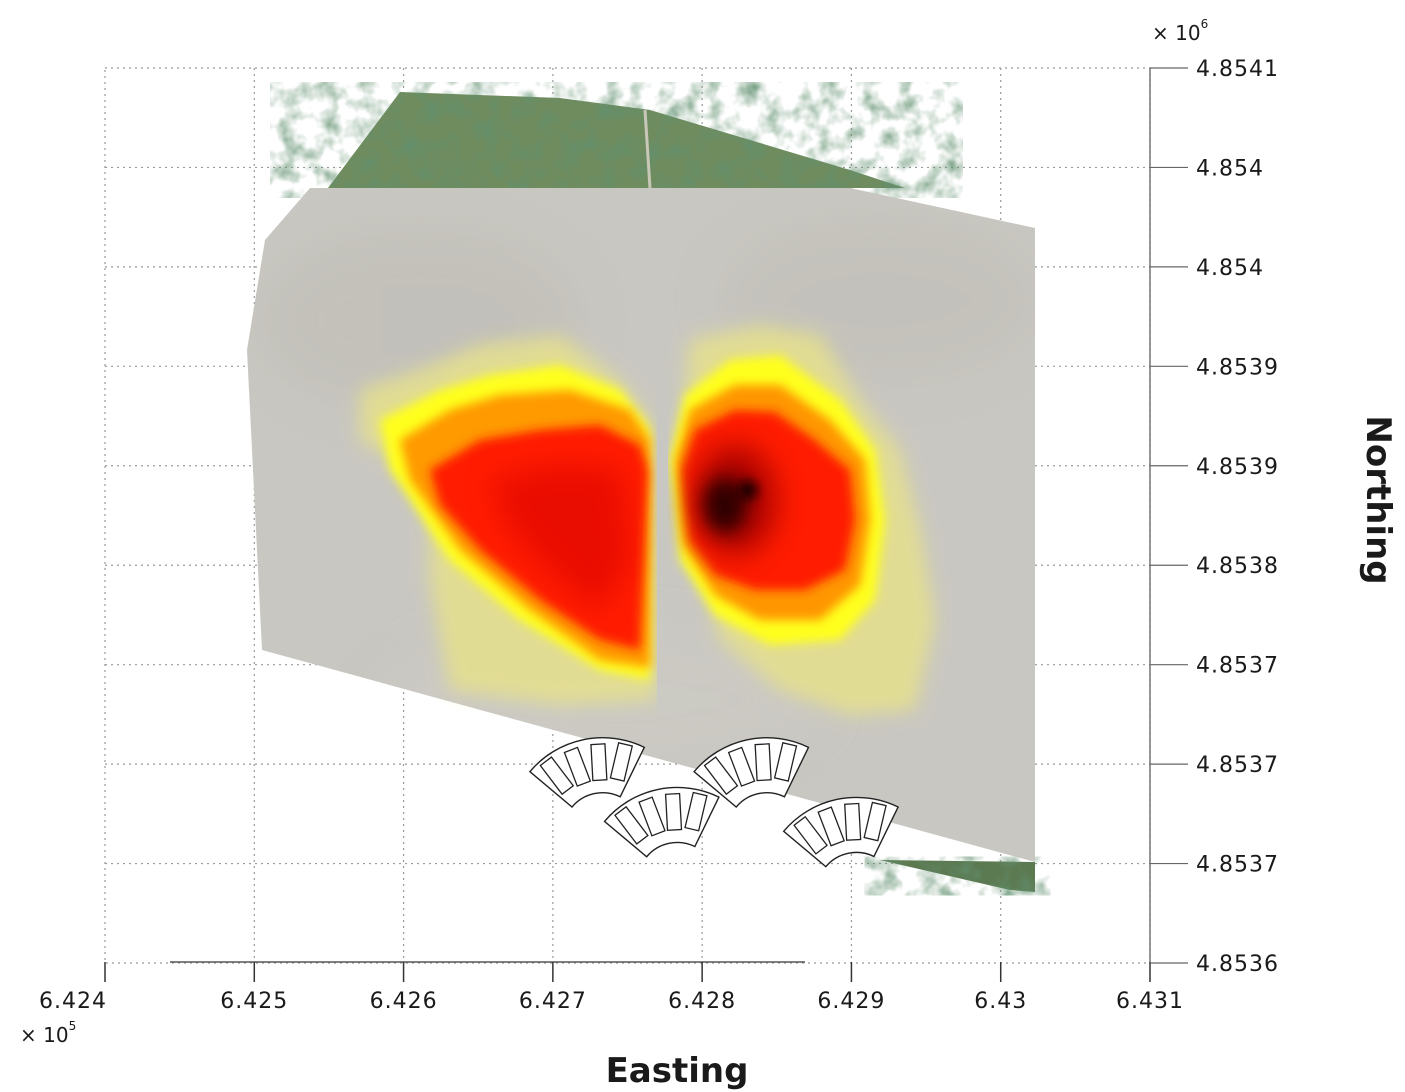 This screenshot has height=1092, width=1405. I want to click on aerial-bottom-texture, so click(957, 876).